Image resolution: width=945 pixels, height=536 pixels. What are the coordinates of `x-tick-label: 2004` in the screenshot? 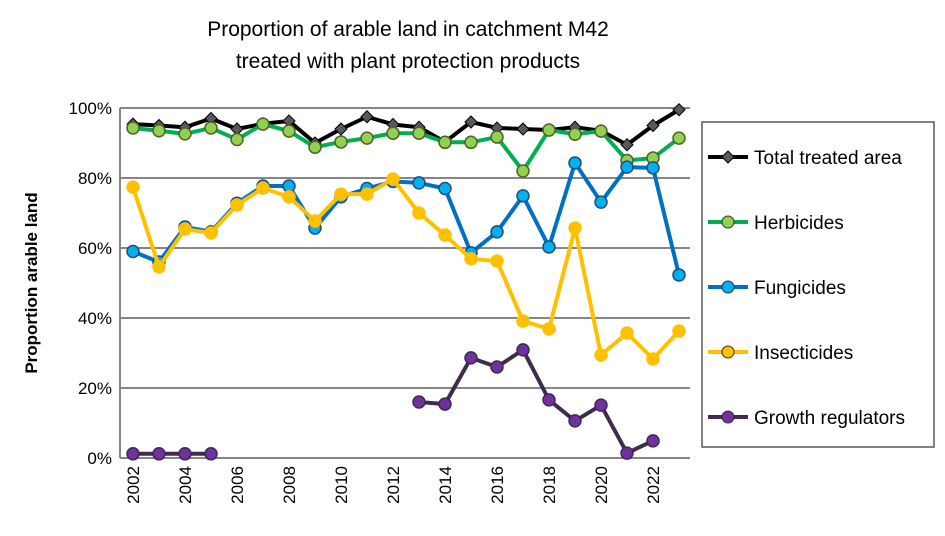 It's located at (185, 485).